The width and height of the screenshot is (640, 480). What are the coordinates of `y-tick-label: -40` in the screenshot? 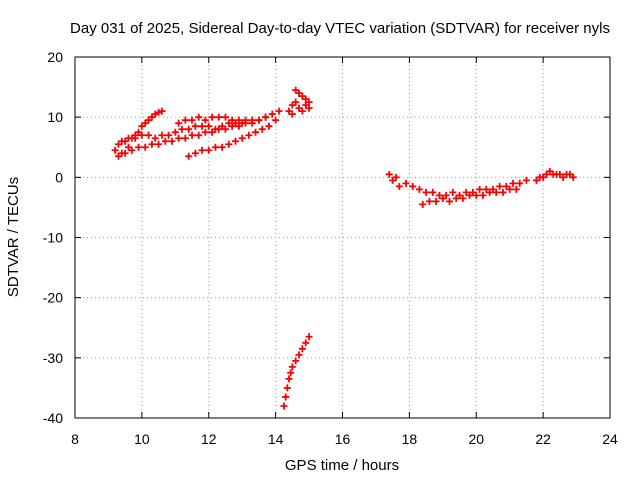 It's located at (53, 418).